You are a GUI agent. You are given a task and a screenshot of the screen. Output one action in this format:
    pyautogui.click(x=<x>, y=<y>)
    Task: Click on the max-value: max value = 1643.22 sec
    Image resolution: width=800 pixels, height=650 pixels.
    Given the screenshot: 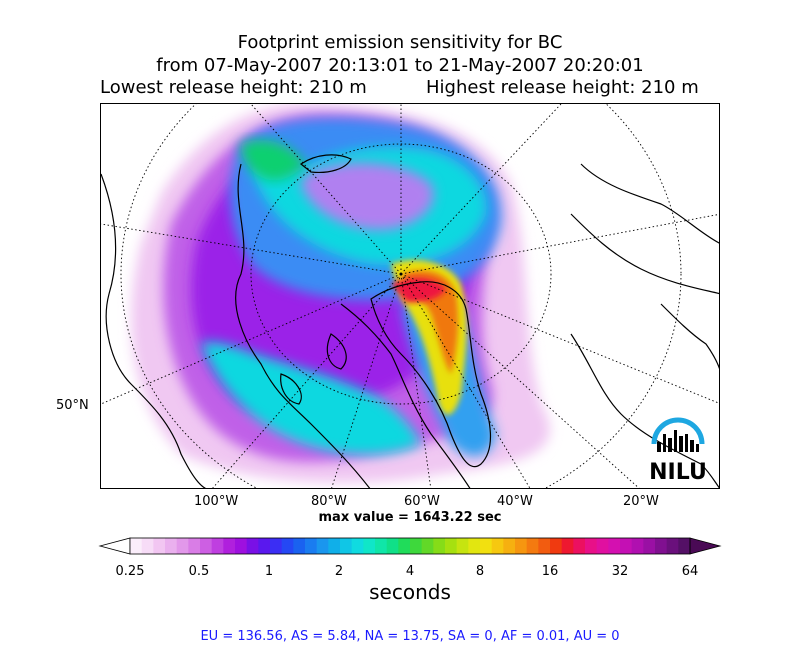 What is the action you would take?
    pyautogui.click(x=410, y=517)
    